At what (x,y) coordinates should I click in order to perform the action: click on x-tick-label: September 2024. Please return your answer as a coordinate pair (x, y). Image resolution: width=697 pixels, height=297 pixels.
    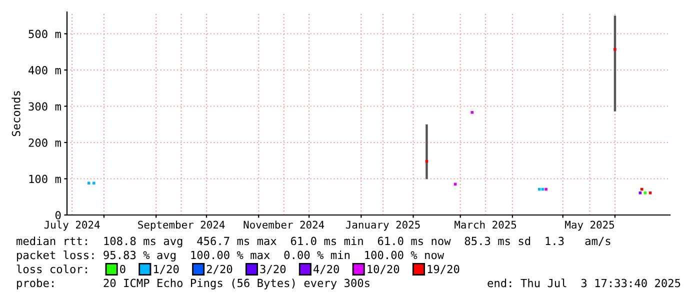
    Looking at the image, I should click on (181, 225).